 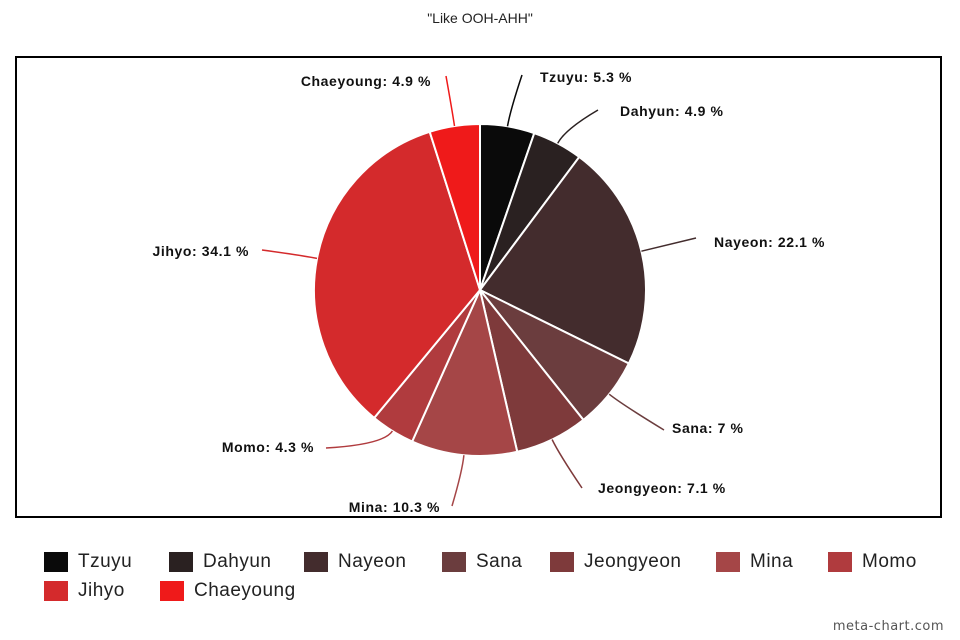 I want to click on legend-item-jihyo: Jihyo, so click(x=84, y=591).